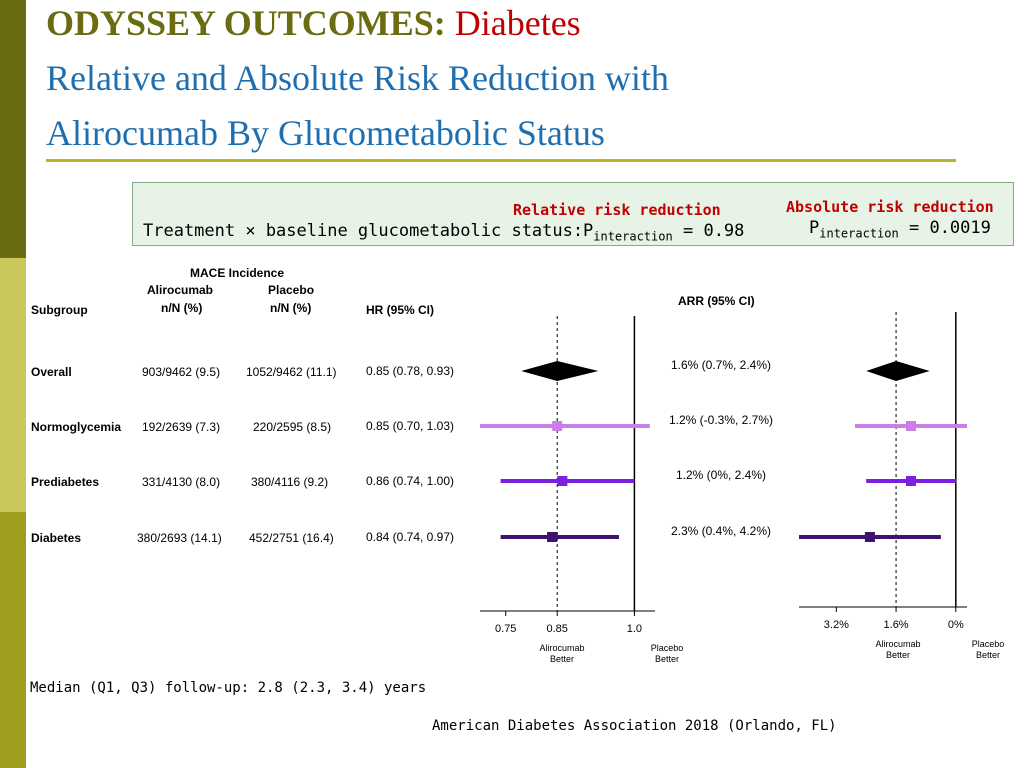 The height and width of the screenshot is (768, 1024). What do you see at coordinates (410, 371) in the screenshot?
I see `hr-estimate-label: 0.85 (0.78, 0.93)` at bounding box center [410, 371].